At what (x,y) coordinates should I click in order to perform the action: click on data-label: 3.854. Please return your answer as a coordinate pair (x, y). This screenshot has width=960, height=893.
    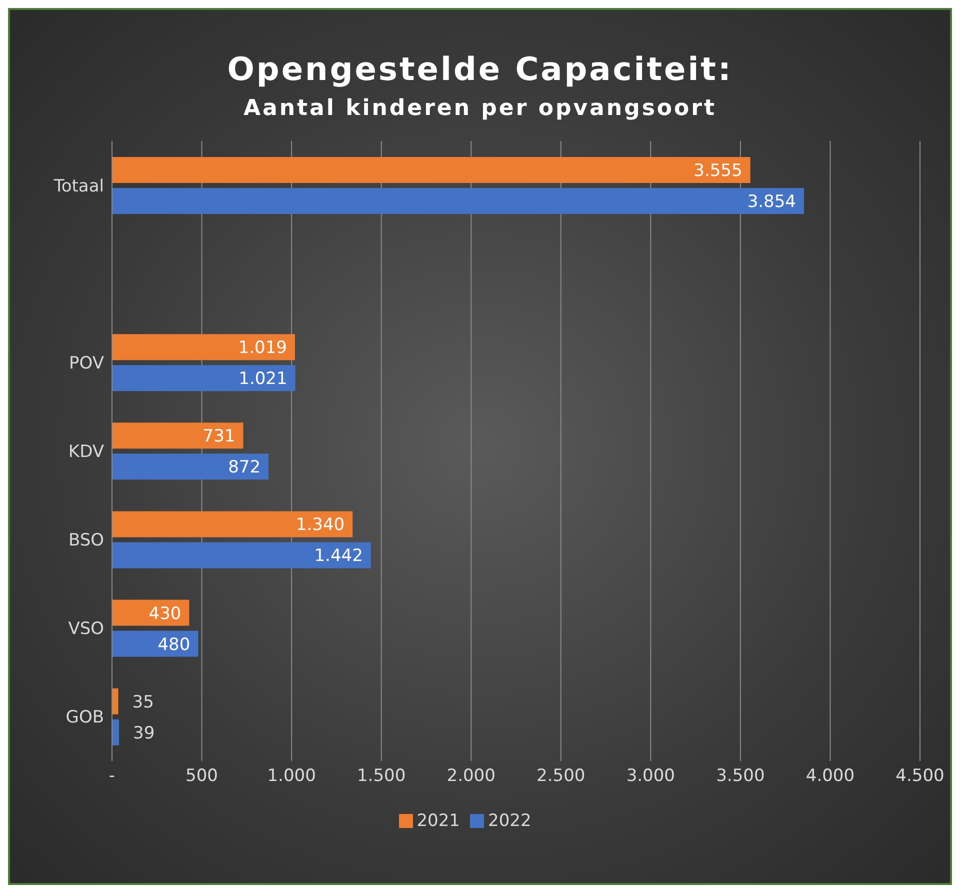
    Looking at the image, I should click on (771, 202).